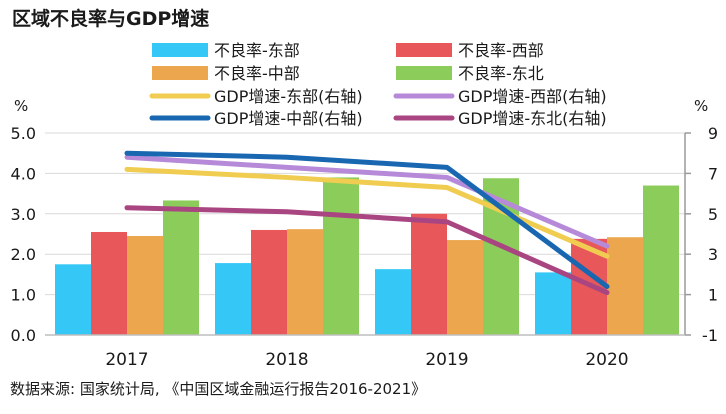  I want to click on y-right-tick-label: 9, so click(713, 133).